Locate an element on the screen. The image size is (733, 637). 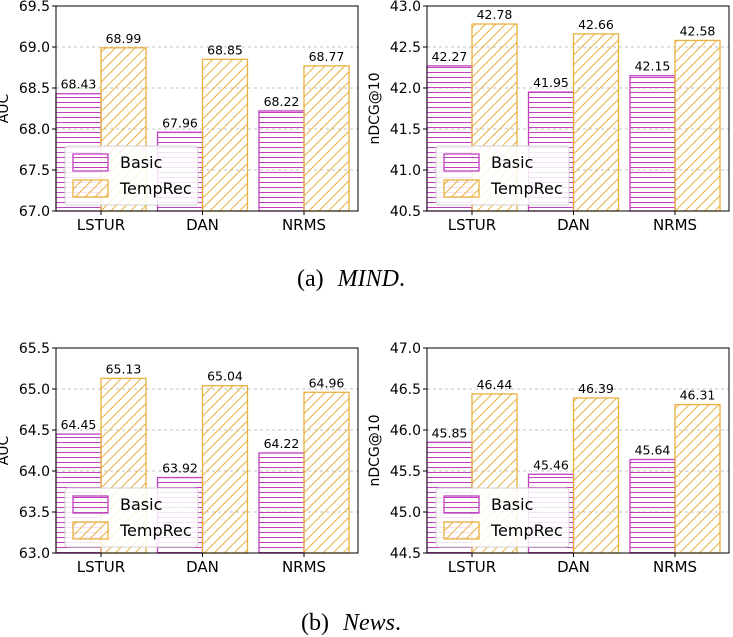
data-label: 67.96 is located at coordinates (180, 122).